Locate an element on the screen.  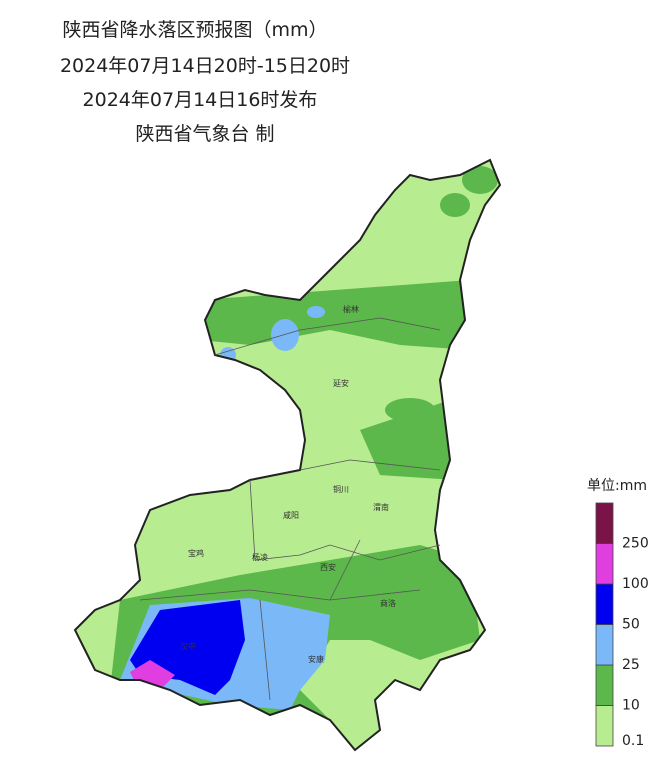
legend-label: 50 is located at coordinates (631, 625).